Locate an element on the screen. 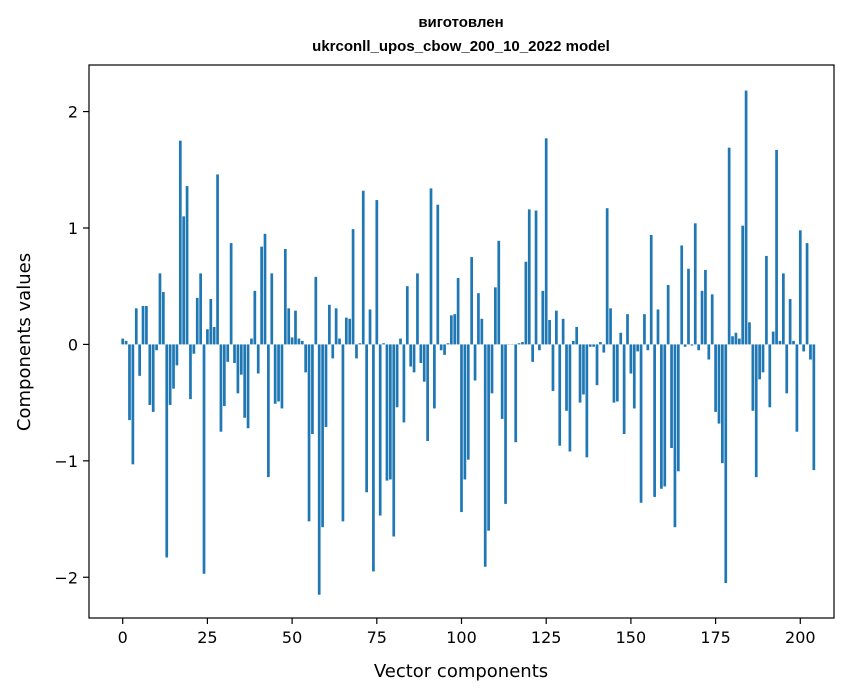 This screenshot has height=696, width=847. x-axis-label: Vector components is located at coordinates (461, 671).